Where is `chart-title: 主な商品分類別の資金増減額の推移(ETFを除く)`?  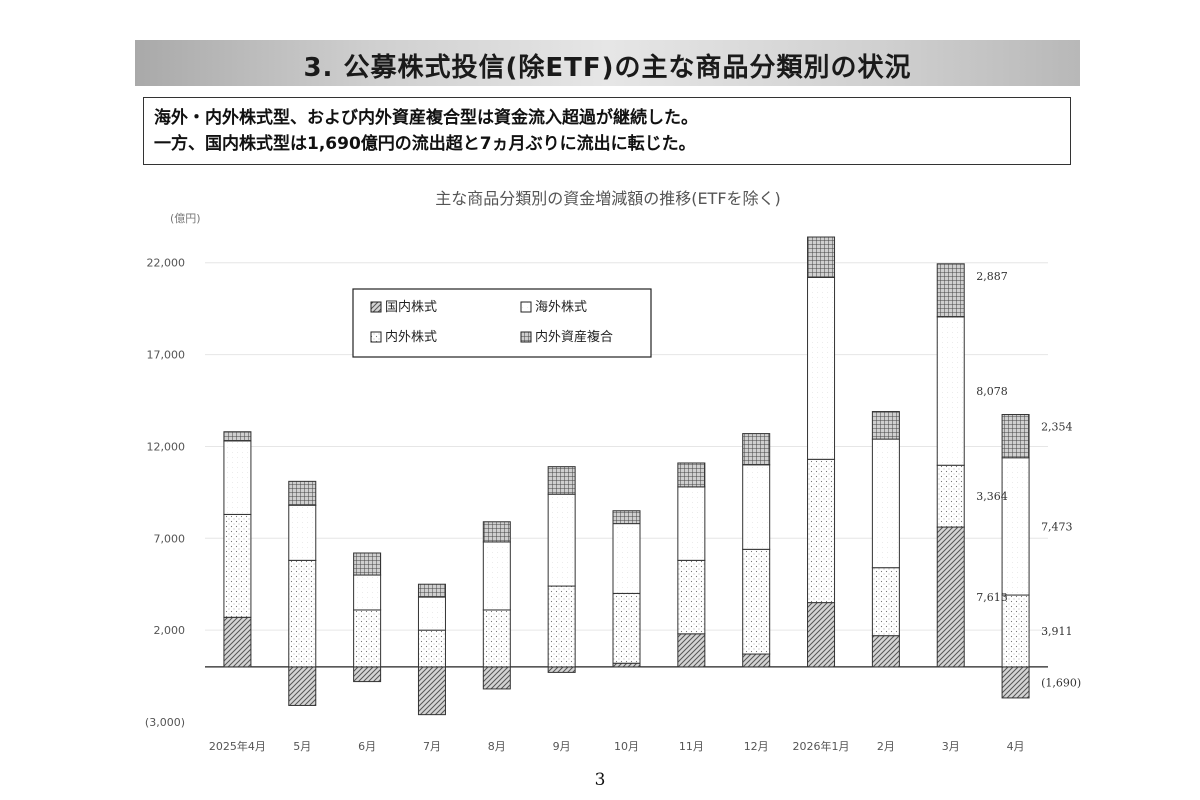
chart-title: 主な商品分類別の資金増減額の推移(ETFを除く) is located at coordinates (608, 198).